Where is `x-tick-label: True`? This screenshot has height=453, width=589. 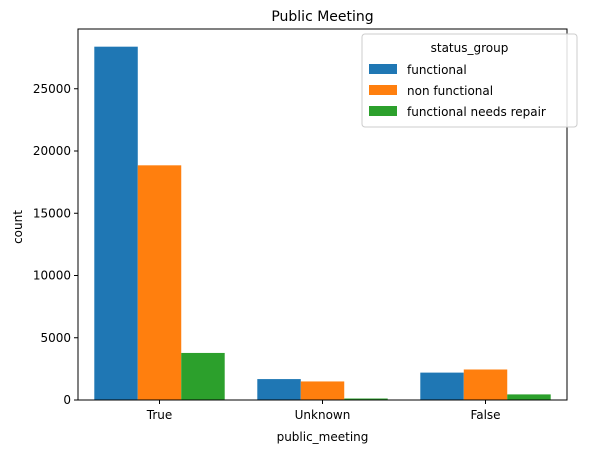
x-tick-label: True is located at coordinates (159, 415).